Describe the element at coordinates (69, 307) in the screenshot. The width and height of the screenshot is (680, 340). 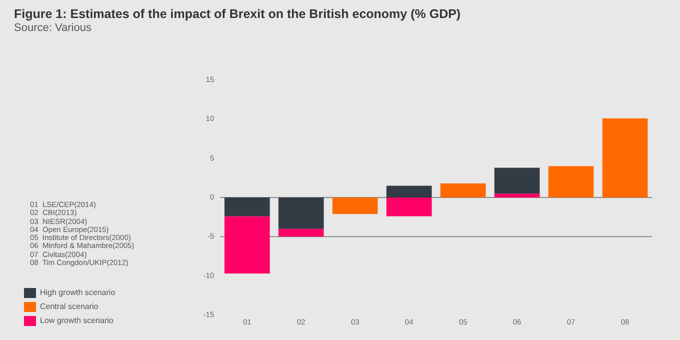
I see `legend-label: Central scenario` at that location.